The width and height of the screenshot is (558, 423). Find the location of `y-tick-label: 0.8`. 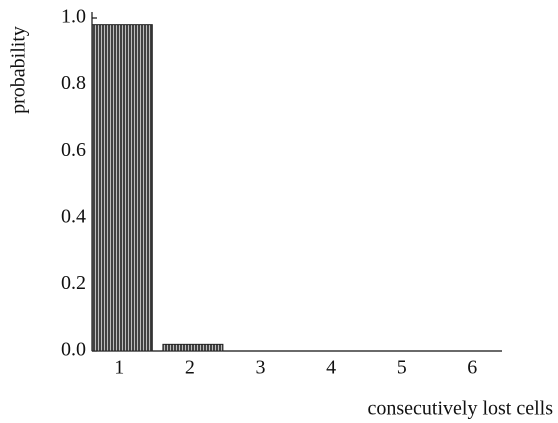

y-tick-label: 0.8 is located at coordinates (73, 83).